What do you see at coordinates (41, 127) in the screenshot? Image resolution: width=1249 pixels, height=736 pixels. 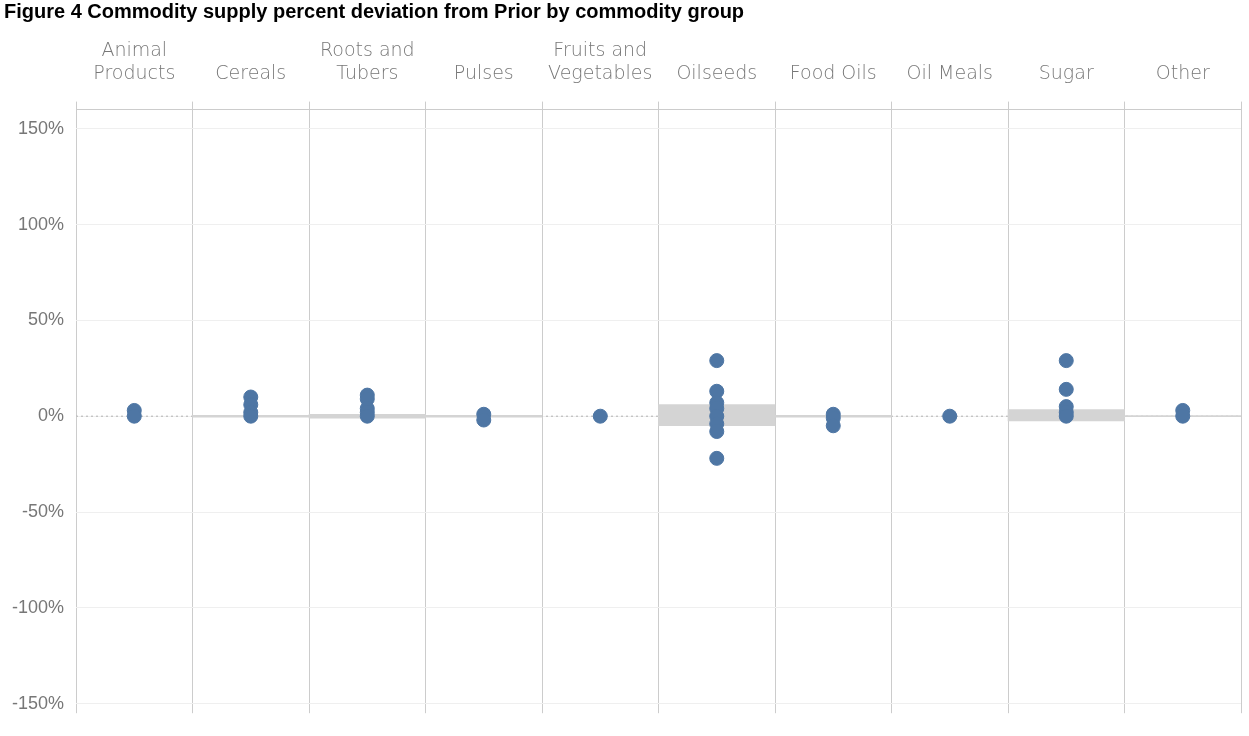 I see `y-tick-label: 150%` at bounding box center [41, 127].